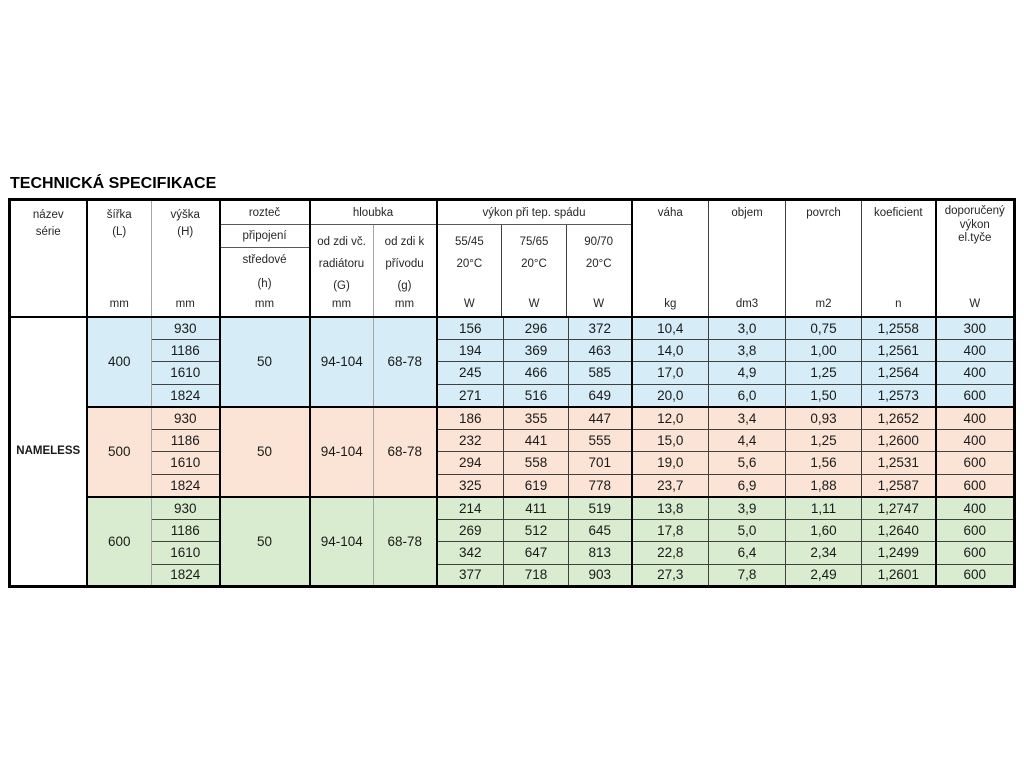 Image resolution: width=1024 pixels, height=768 pixels. I want to click on cell-vykon-9070: 645, so click(599, 530).